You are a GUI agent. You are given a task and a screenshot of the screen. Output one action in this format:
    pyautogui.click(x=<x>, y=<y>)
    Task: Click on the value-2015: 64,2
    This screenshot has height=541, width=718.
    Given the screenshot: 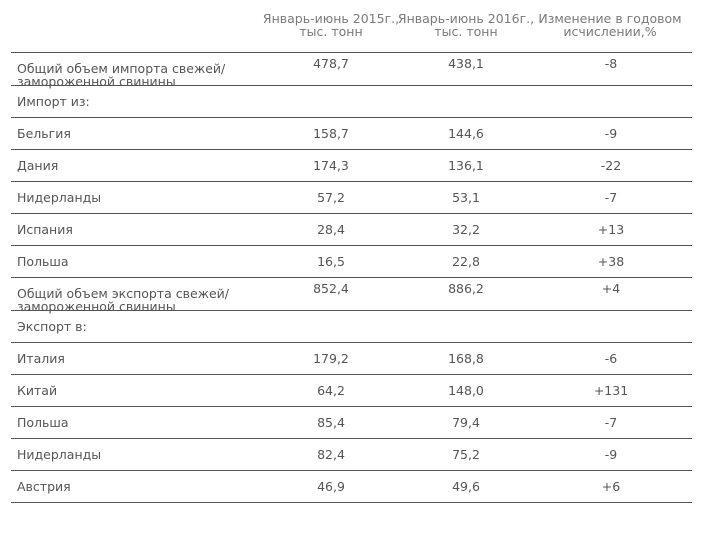 What is the action you would take?
    pyautogui.click(x=331, y=390)
    